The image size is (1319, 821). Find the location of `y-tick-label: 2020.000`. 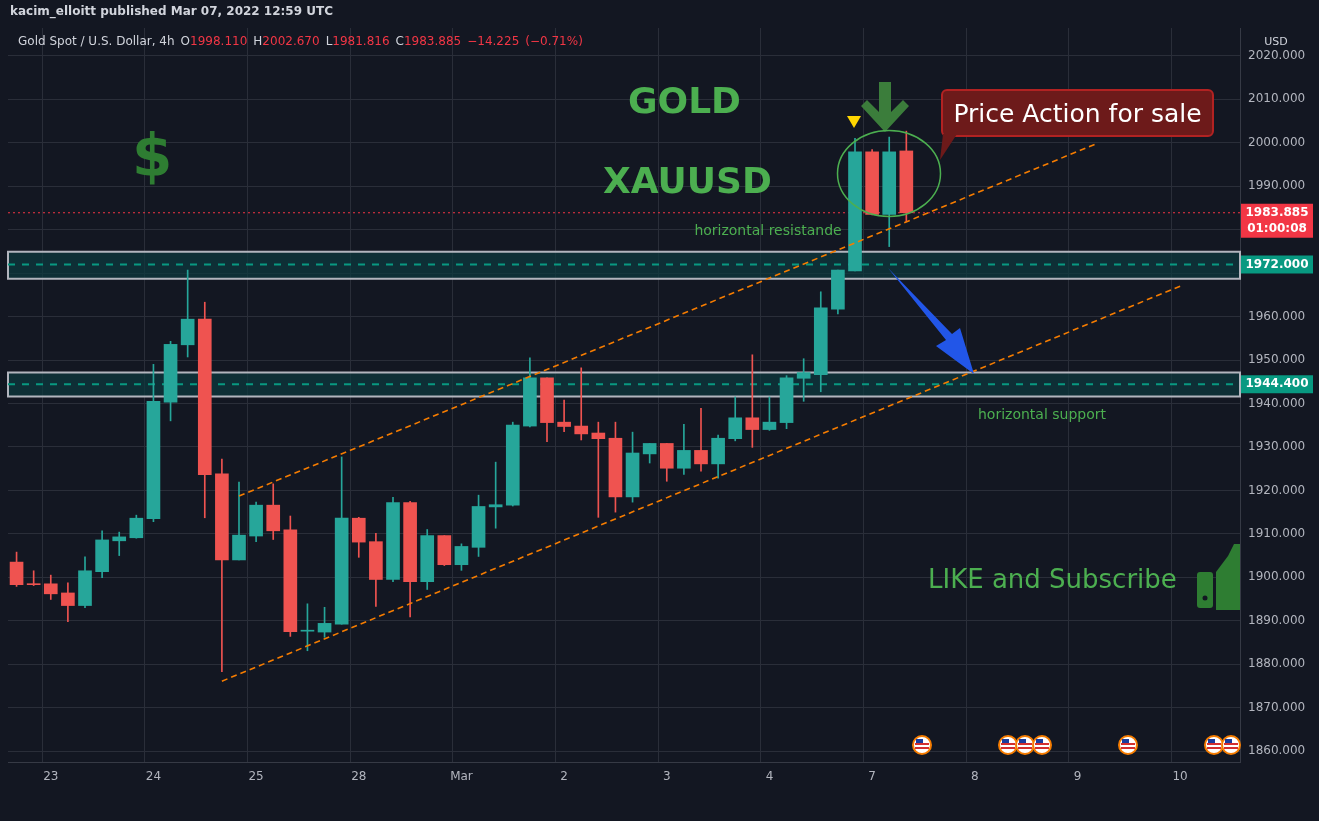

y-tick-label: 2020.000 is located at coordinates (1277, 54).